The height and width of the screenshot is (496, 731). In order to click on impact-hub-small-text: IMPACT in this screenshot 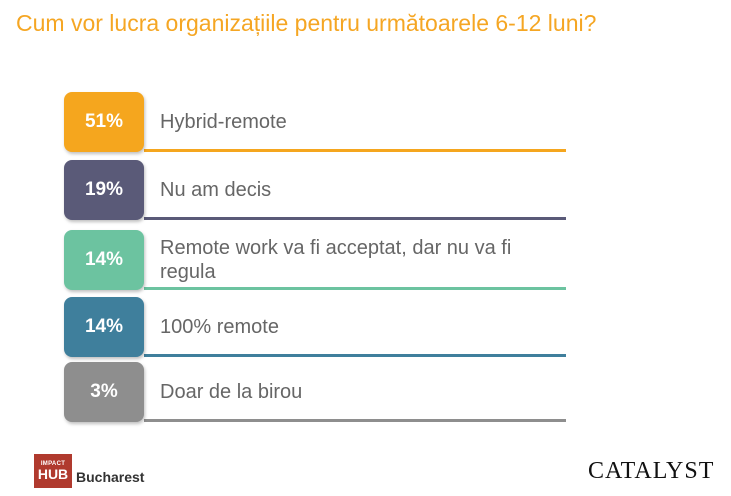, I will do `click(53, 464)`.